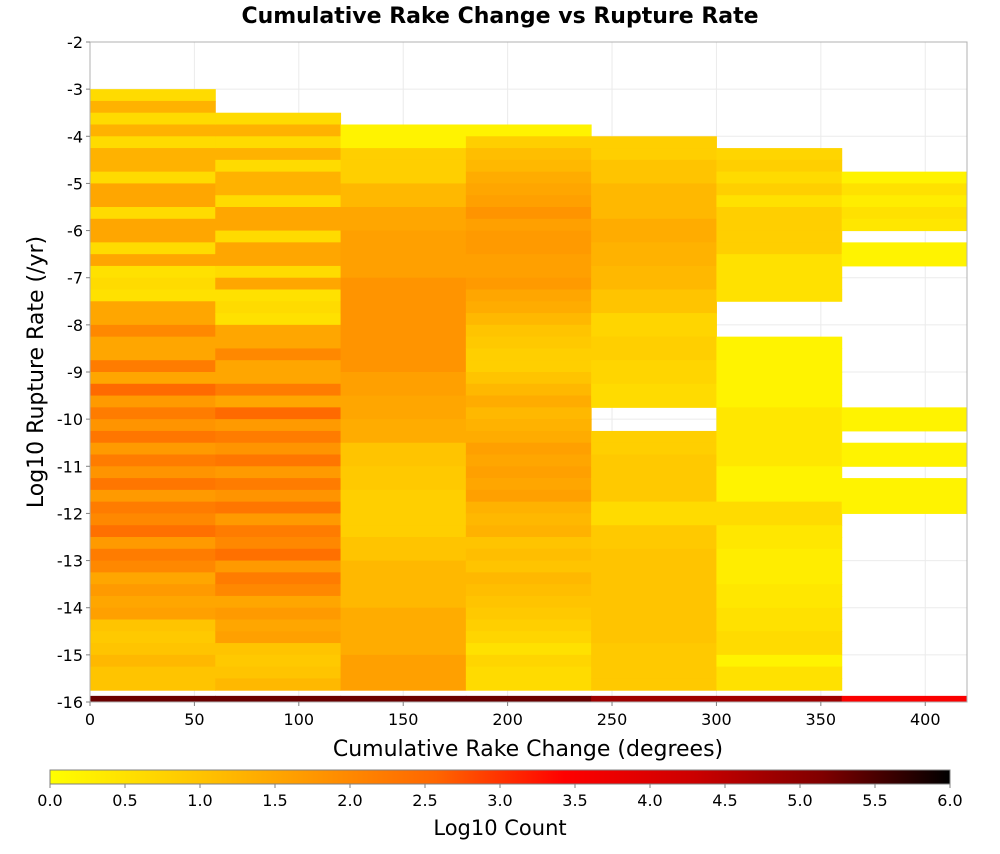  Describe the element at coordinates (499, 16) in the screenshot. I see `chart-title: Cumulative Rake Change vs Rupture Rate` at that location.